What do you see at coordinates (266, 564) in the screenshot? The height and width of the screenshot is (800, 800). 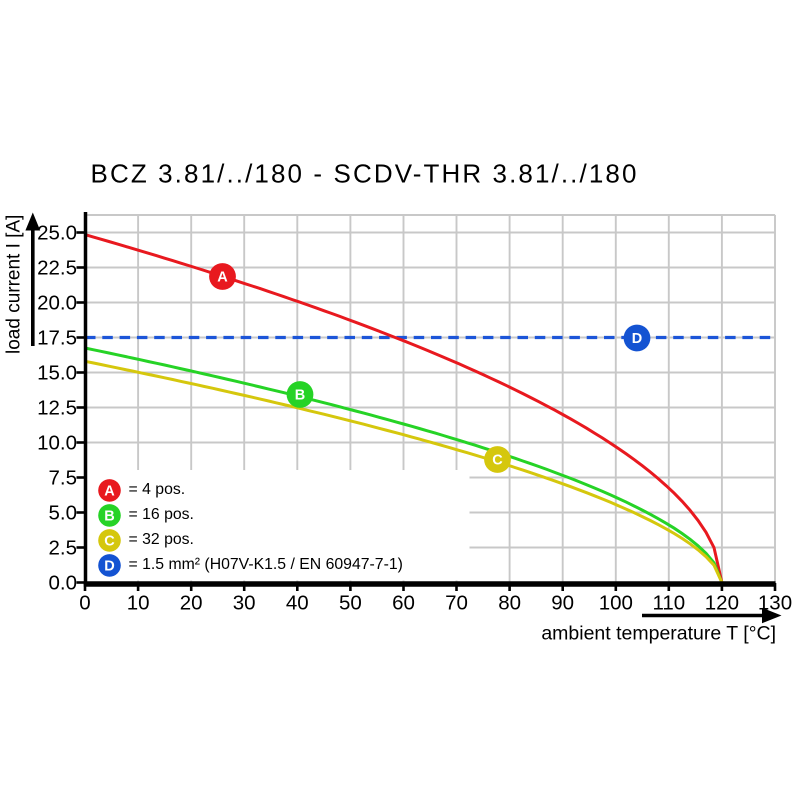 I see `svg-text:= 1.5 mm² (H07V-K1.5 / EN 6094: = 1.5 mm² (H07V-K1.5 / EN 60947-7-1)` at bounding box center [266, 564].